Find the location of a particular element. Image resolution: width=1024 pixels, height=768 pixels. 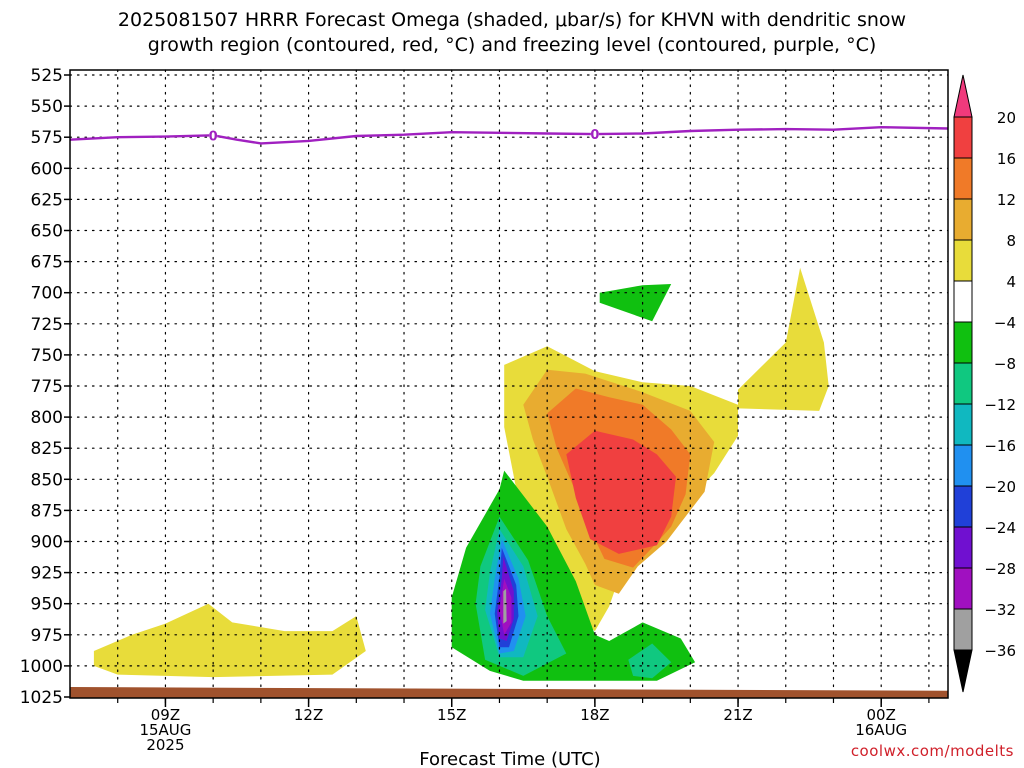

y-tick-label-525: 525 is located at coordinates (47, 76).